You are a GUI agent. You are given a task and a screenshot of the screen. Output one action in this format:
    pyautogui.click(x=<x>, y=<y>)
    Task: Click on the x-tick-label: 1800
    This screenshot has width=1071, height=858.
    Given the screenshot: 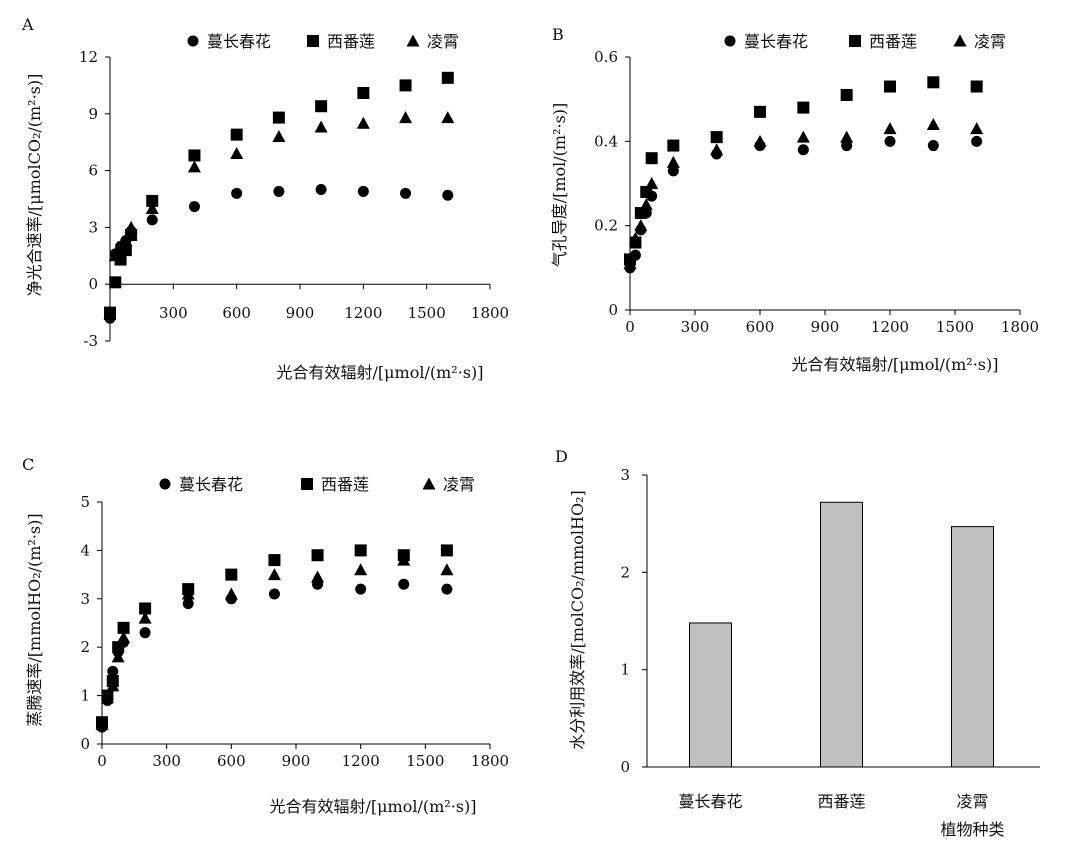 What is the action you would take?
    pyautogui.click(x=490, y=761)
    